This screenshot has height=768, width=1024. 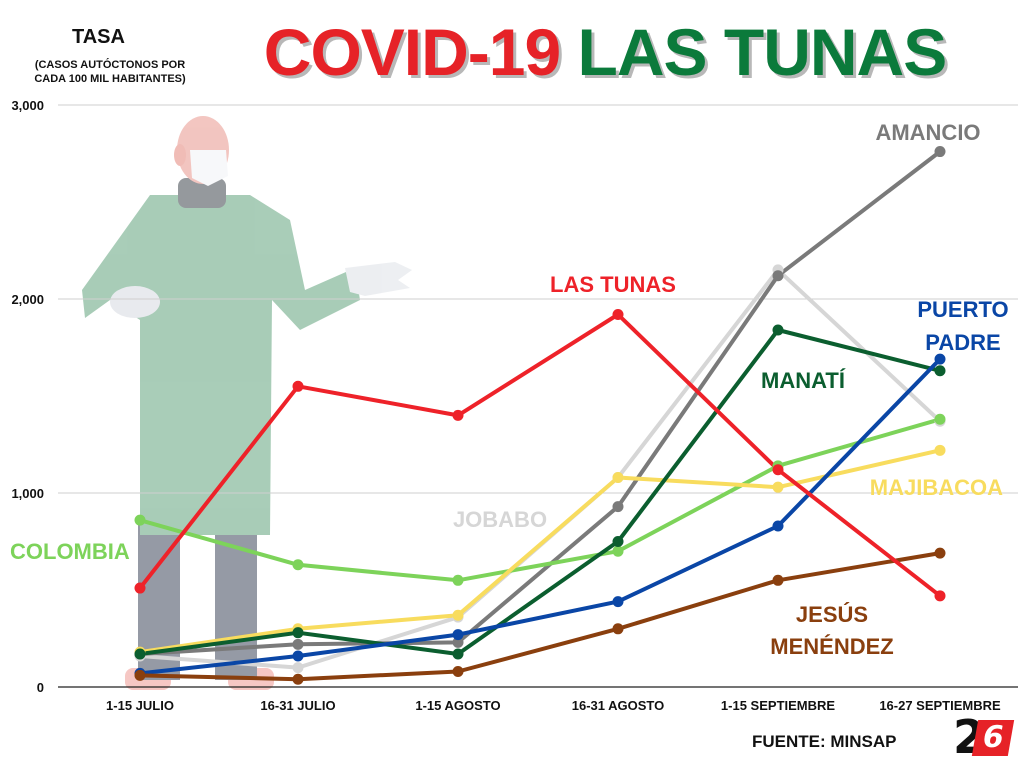 What do you see at coordinates (140, 705) in the screenshot?
I see `x-tick-label: 1-15 JULIO` at bounding box center [140, 705].